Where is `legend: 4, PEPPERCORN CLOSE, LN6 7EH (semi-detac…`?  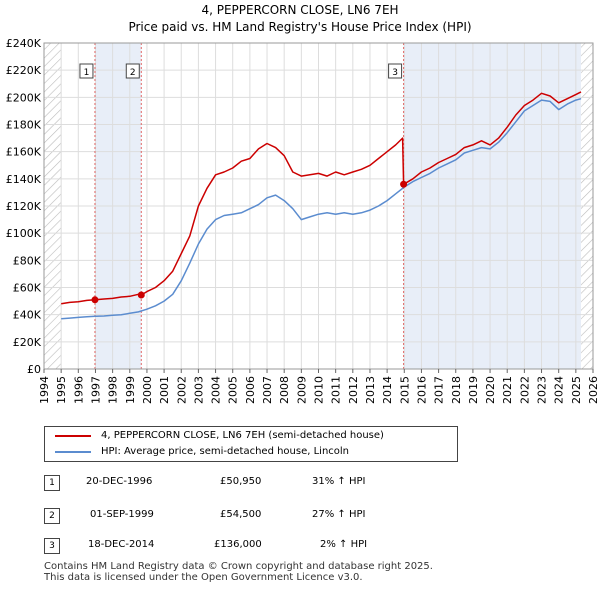 legend: 4, PEPPERCORN CLOSE, LN6 7EH (semi-detac… is located at coordinates (251, 444).